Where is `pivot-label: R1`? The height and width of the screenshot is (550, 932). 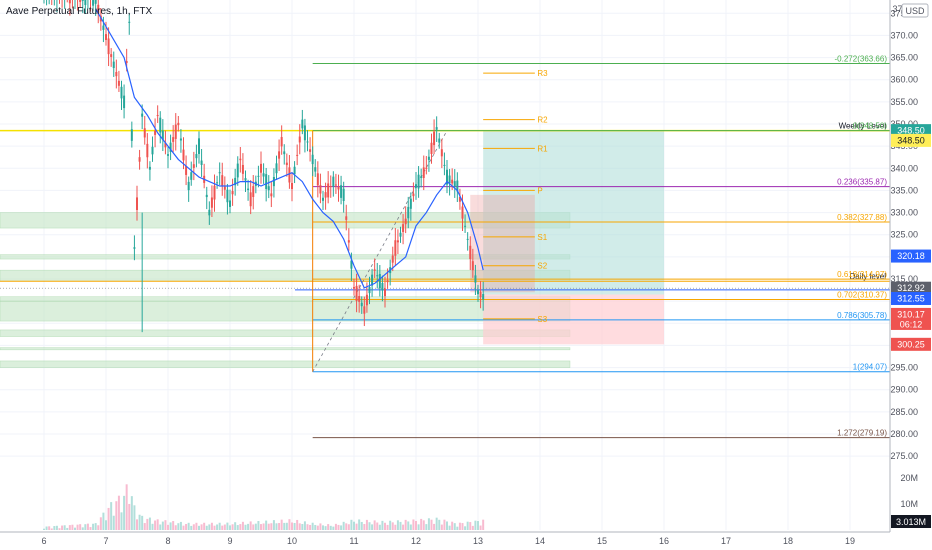 pivot-label: R1 is located at coordinates (542, 148).